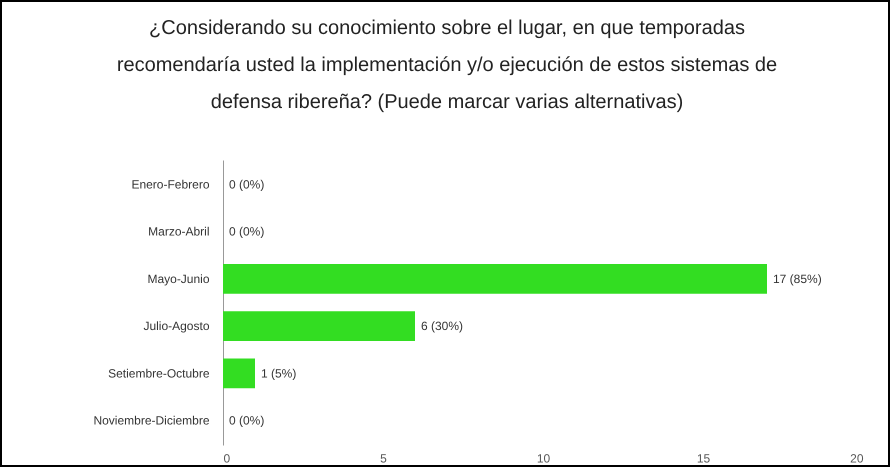  I want to click on x-tick-label: 20, so click(857, 459).